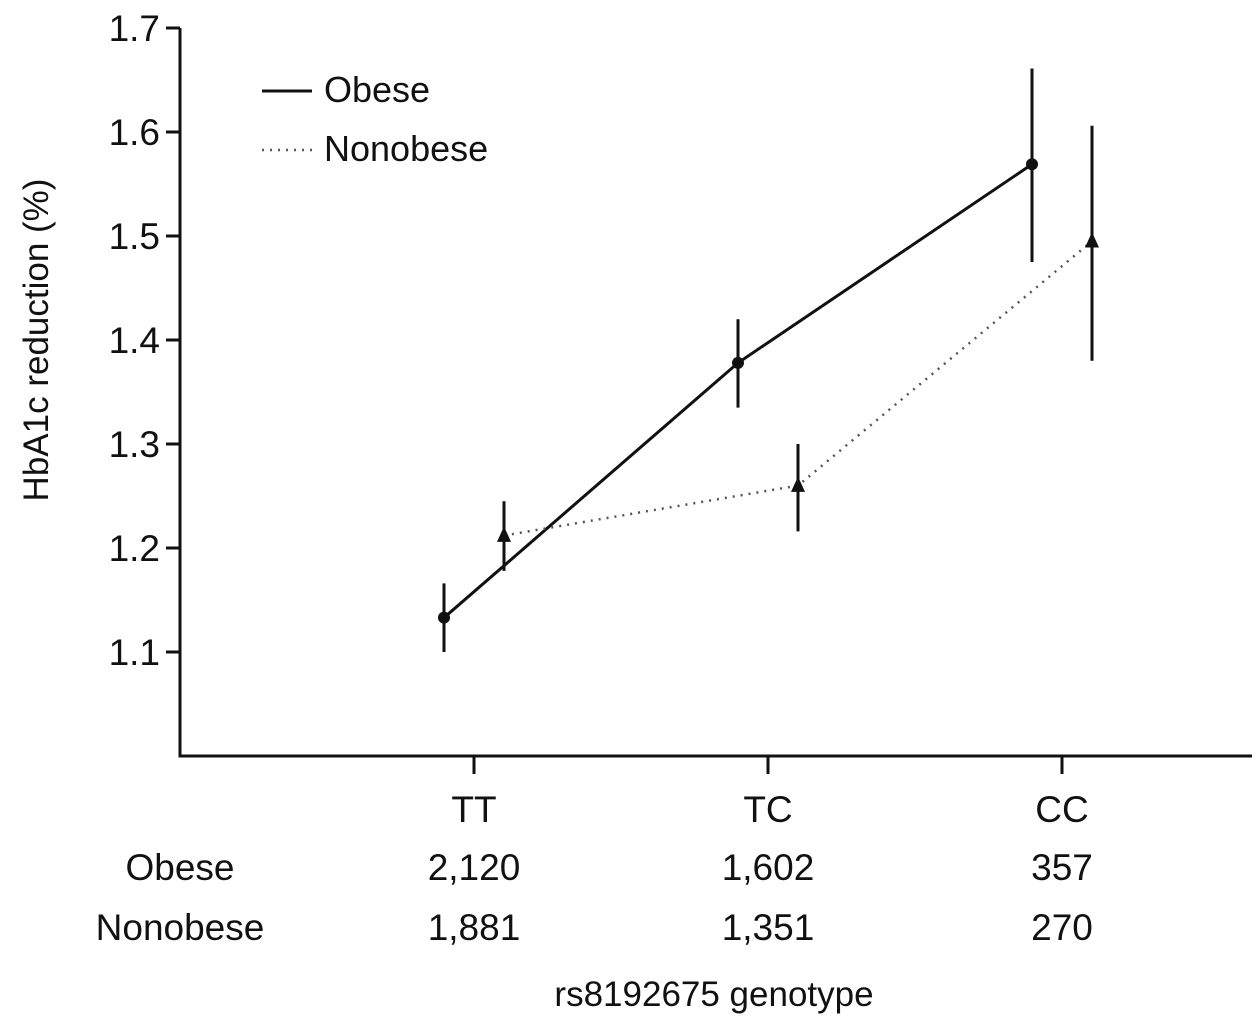 The image size is (1257, 1019). Describe the element at coordinates (1032, 164) in the screenshot. I see `point-obese-cc` at that location.